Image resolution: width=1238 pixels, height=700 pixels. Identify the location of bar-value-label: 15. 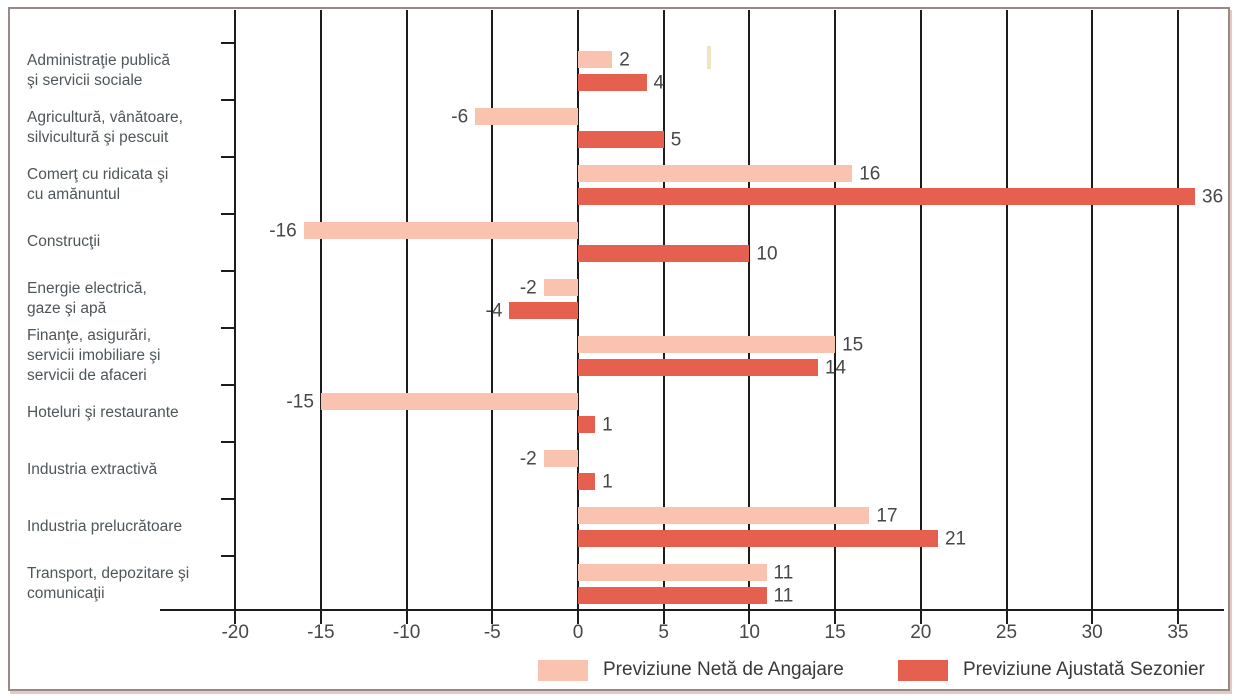
(853, 344).